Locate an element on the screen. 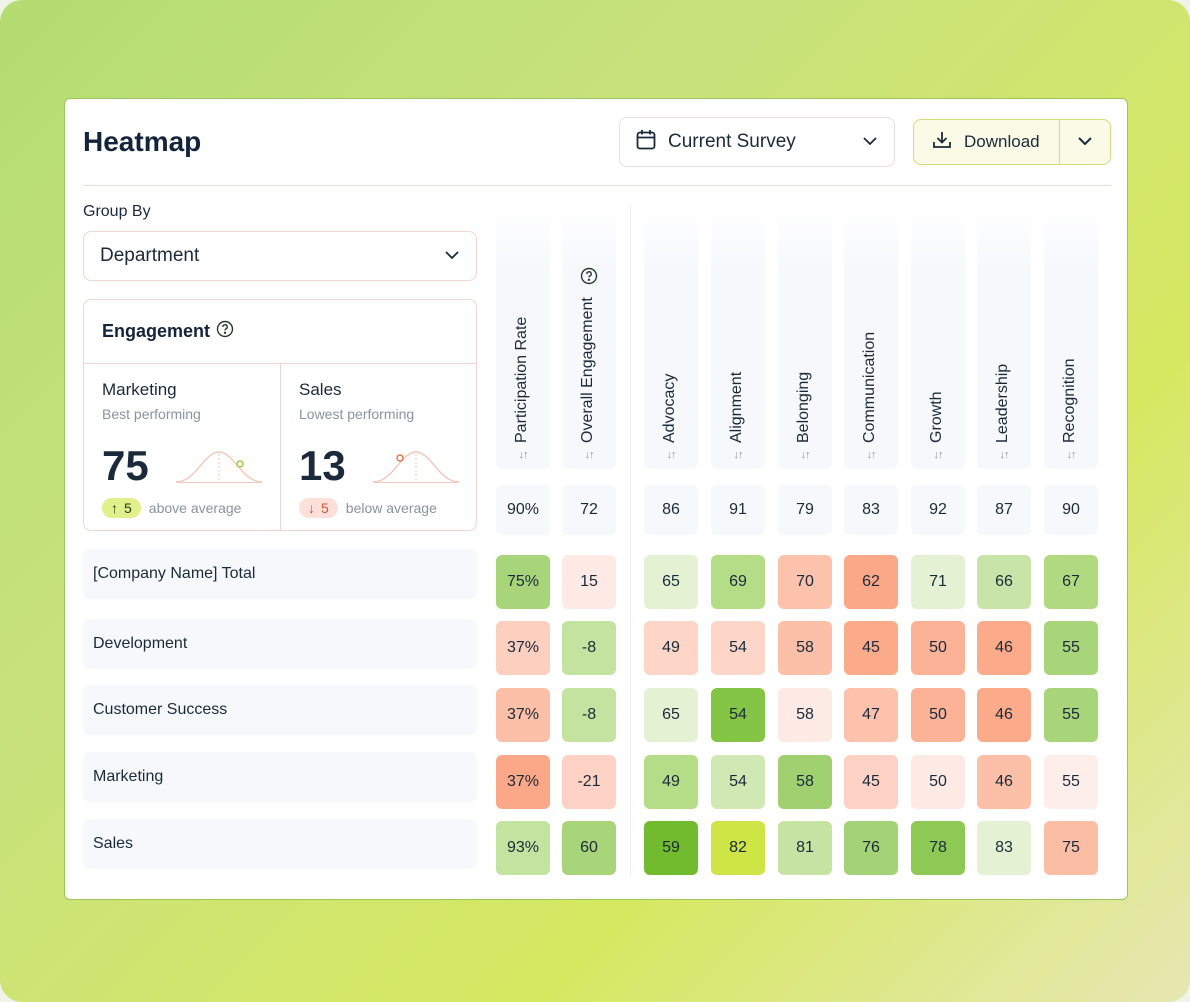 Image resolution: width=1190 pixels, height=1002 pixels. download-options-button is located at coordinates (1085, 142).